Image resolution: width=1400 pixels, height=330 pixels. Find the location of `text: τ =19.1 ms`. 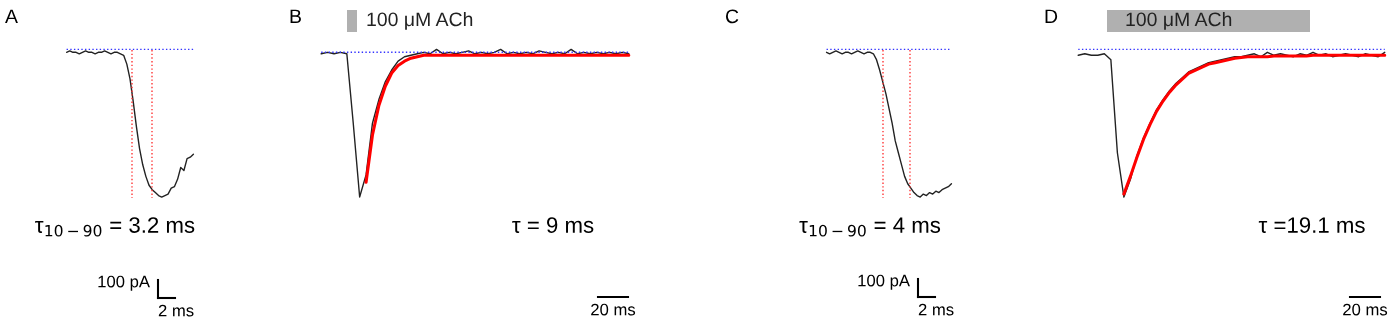

text: τ =19.1 ms is located at coordinates (1311, 225).